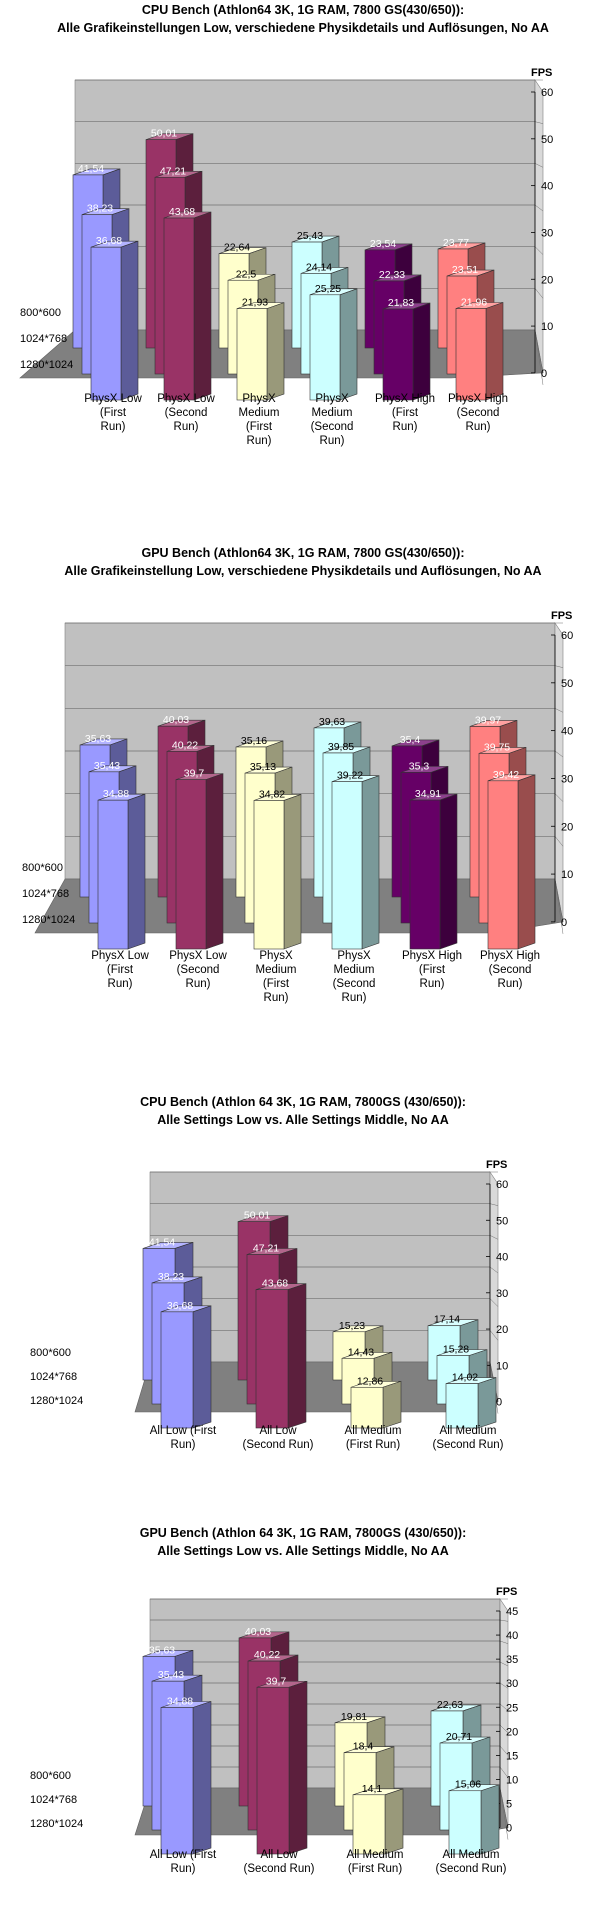  What do you see at coordinates (258, 1632) in the screenshot?
I see `data-label: 40,03` at bounding box center [258, 1632].